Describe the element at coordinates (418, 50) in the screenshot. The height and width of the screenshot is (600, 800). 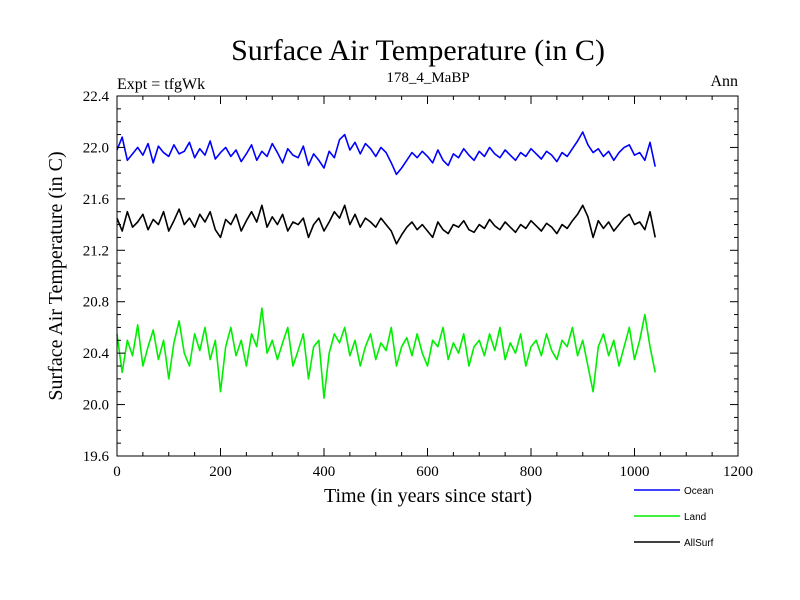
I see `chart-title: Surface Air Temperature (in C)` at that location.